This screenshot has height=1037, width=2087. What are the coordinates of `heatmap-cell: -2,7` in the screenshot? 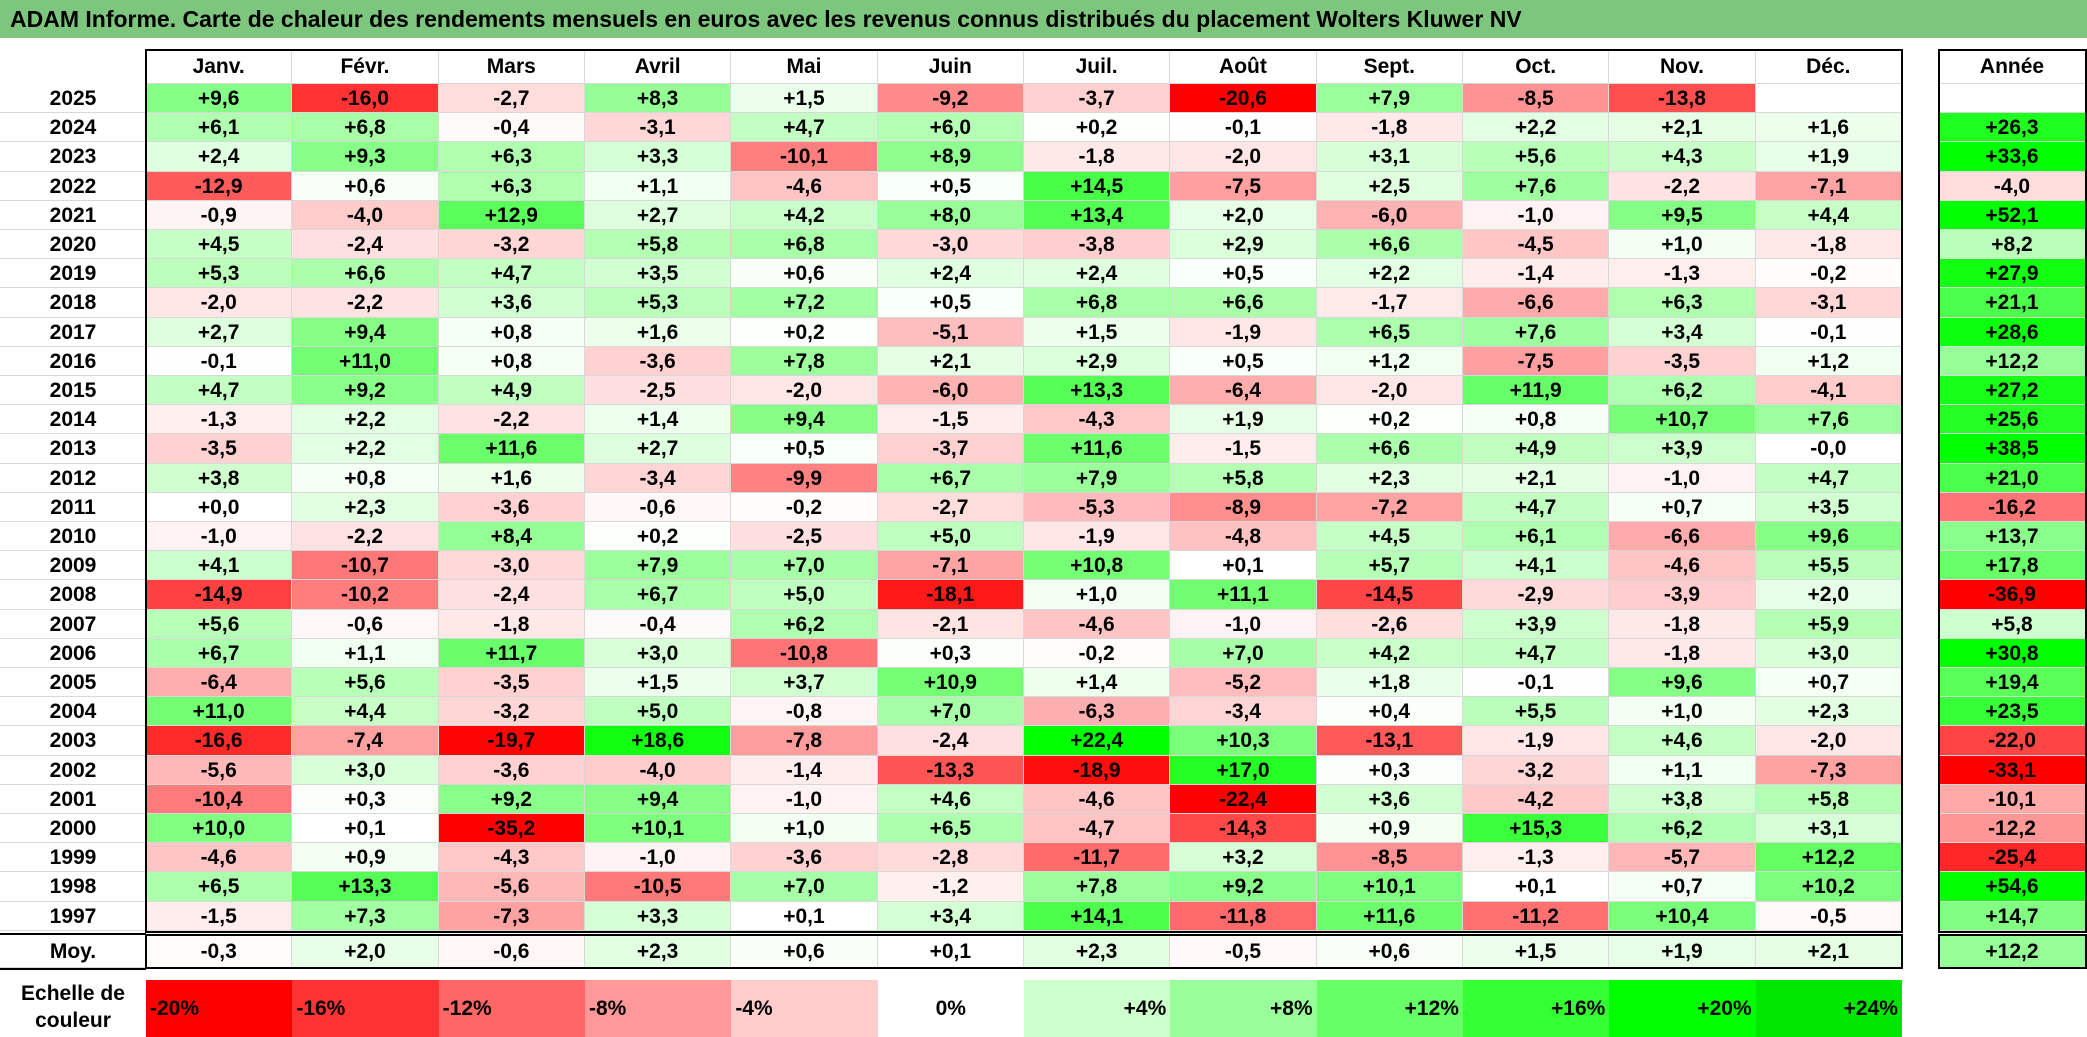 It's located at (950, 507).